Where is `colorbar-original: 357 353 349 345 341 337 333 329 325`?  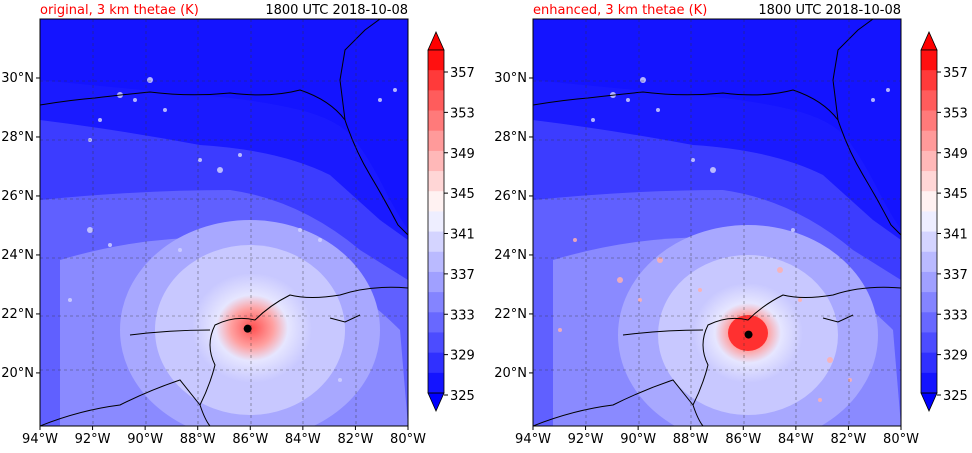
colorbar-original: 357 353 349 345 341 337 333 329 325 is located at coordinates (451, 221).